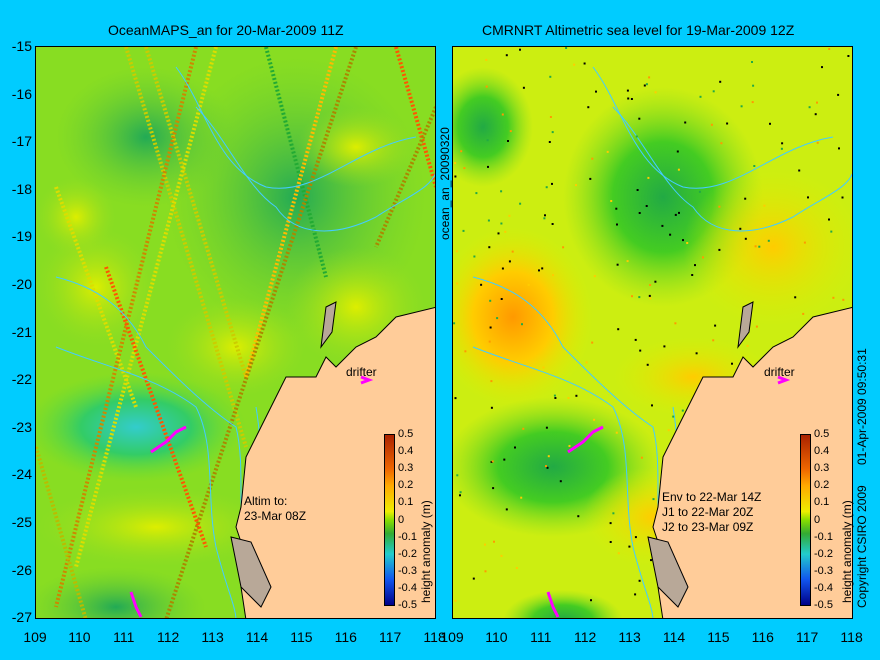 The image size is (880, 660). What do you see at coordinates (817, 519) in the screenshot?
I see `colorbar-tick-label: 0` at bounding box center [817, 519].